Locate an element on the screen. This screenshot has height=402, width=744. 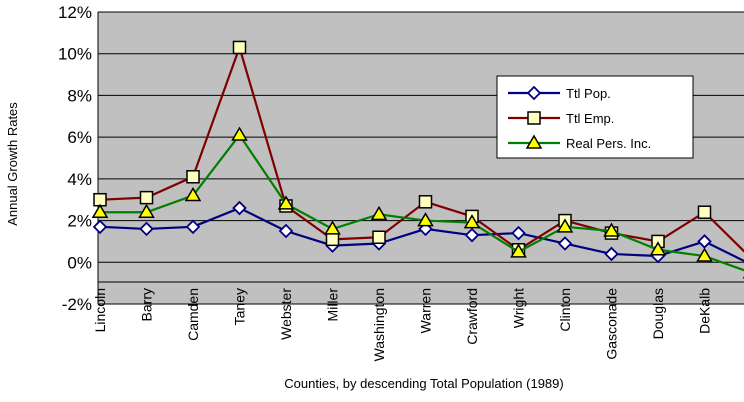
y-tick-labels: -2% 0% 2% 4% 6% 8% 10% 12% is located at coordinates (75, 158).